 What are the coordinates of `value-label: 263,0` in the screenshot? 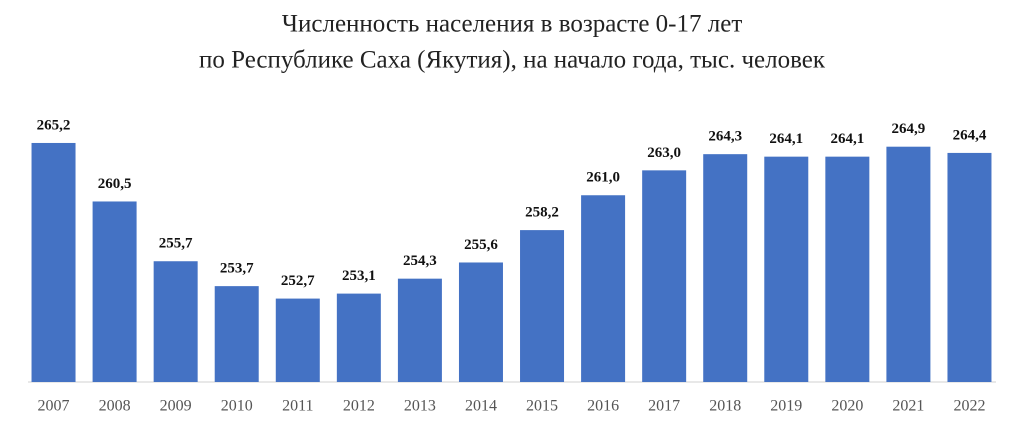 It's located at (664, 153).